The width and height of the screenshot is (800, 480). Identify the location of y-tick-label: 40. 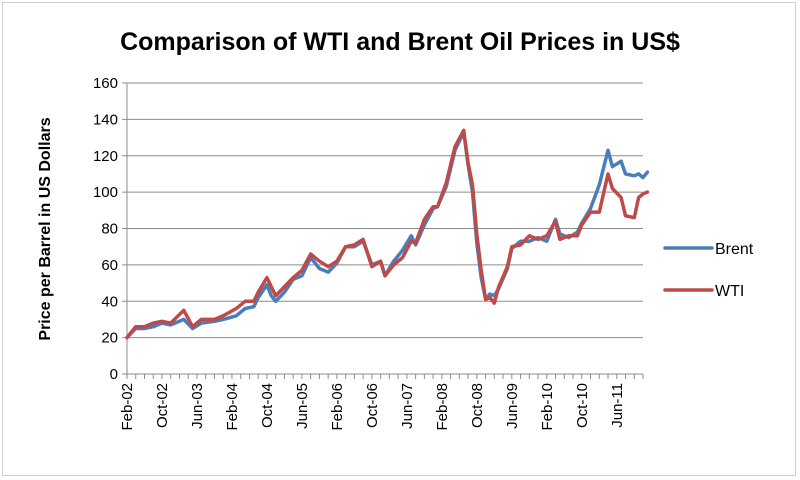
(109, 301).